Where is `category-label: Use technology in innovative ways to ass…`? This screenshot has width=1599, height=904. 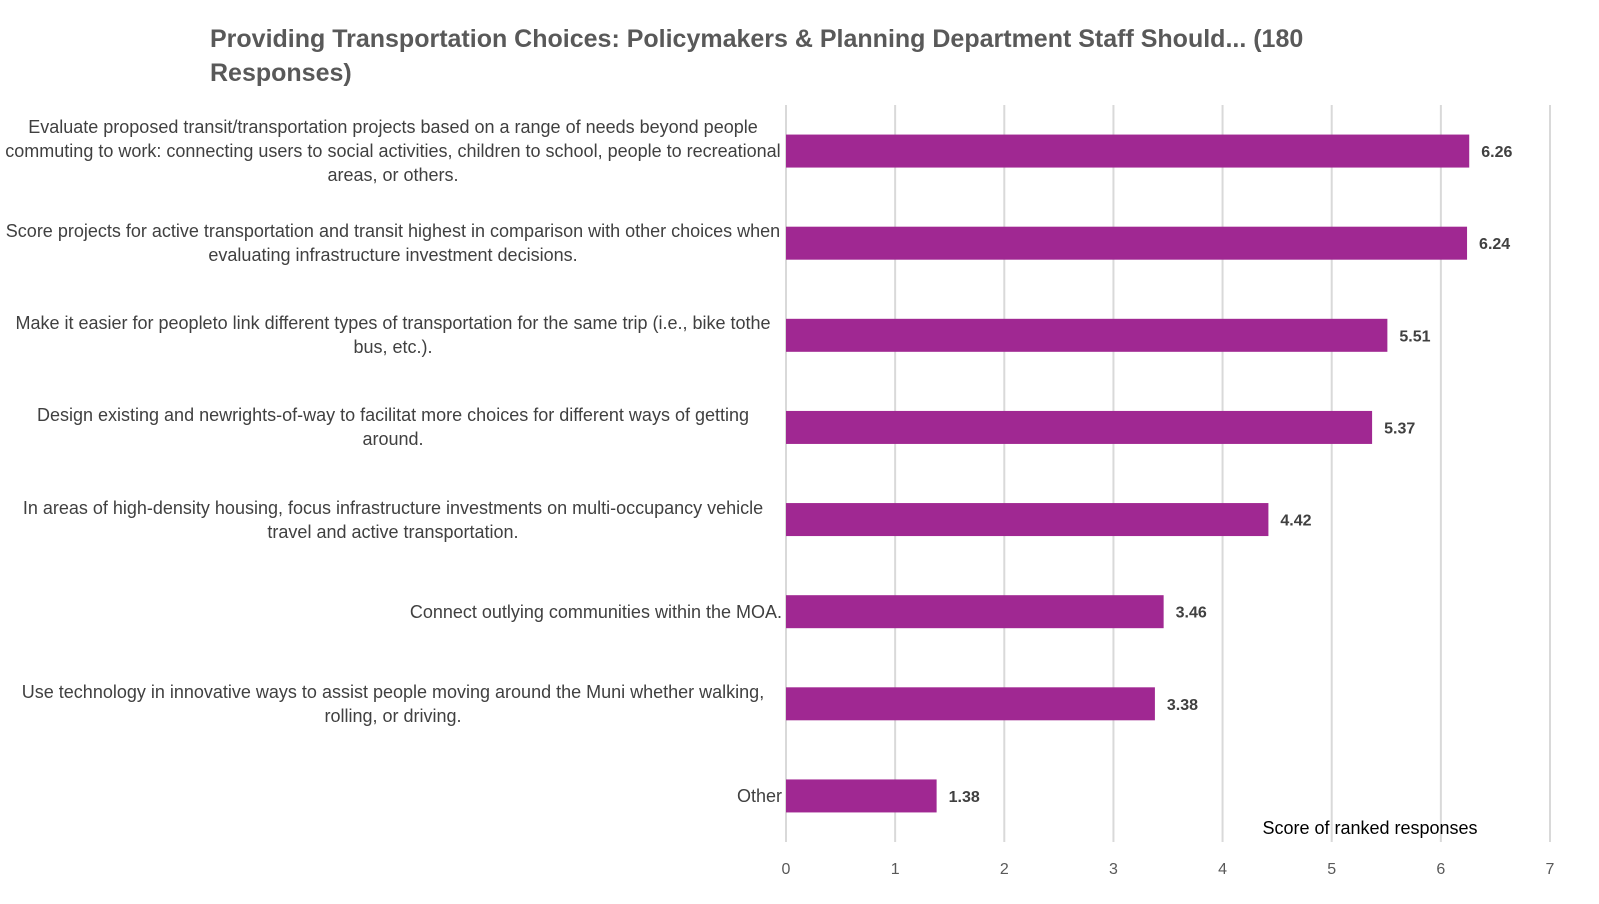
category-label: Use technology in innovative ways to ass… is located at coordinates (393, 703).